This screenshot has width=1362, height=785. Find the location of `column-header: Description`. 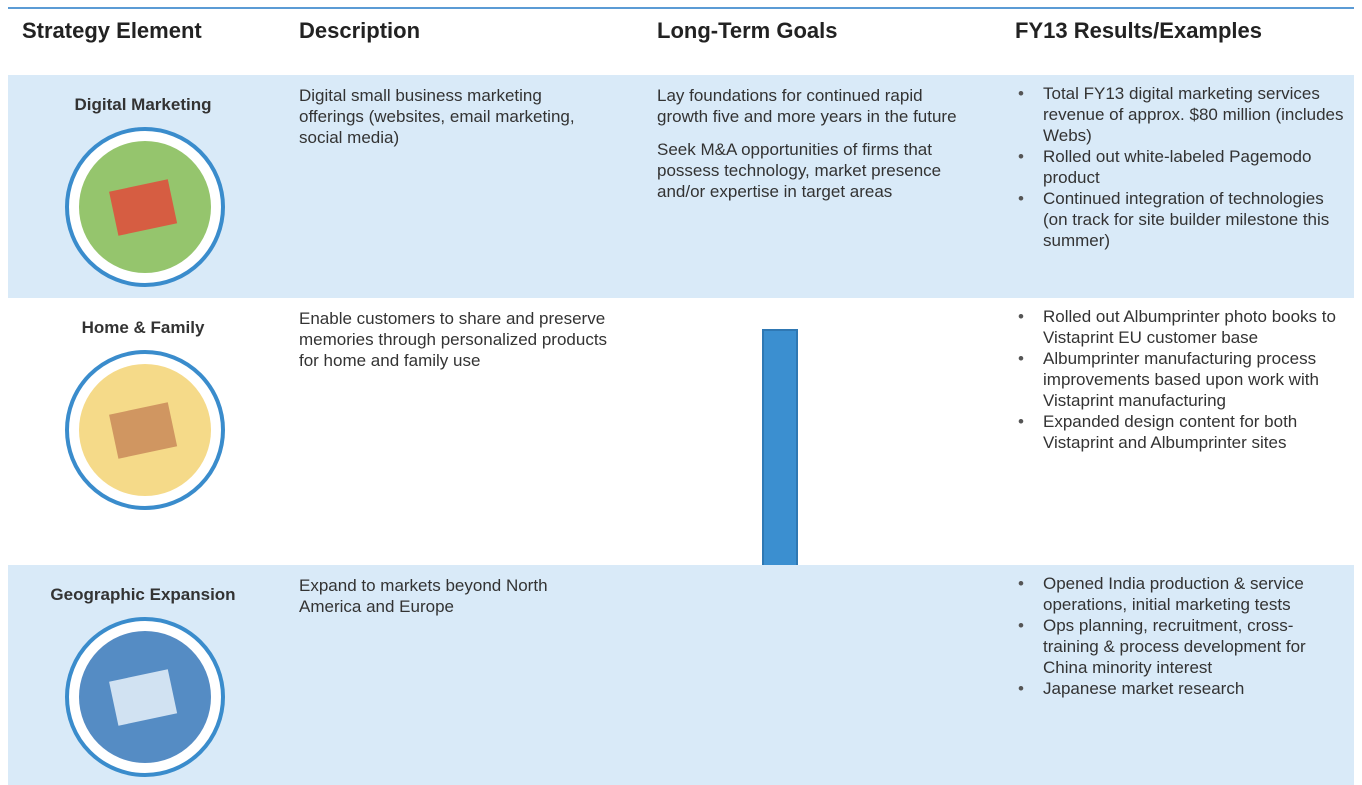

column-header: Description is located at coordinates (360, 30).